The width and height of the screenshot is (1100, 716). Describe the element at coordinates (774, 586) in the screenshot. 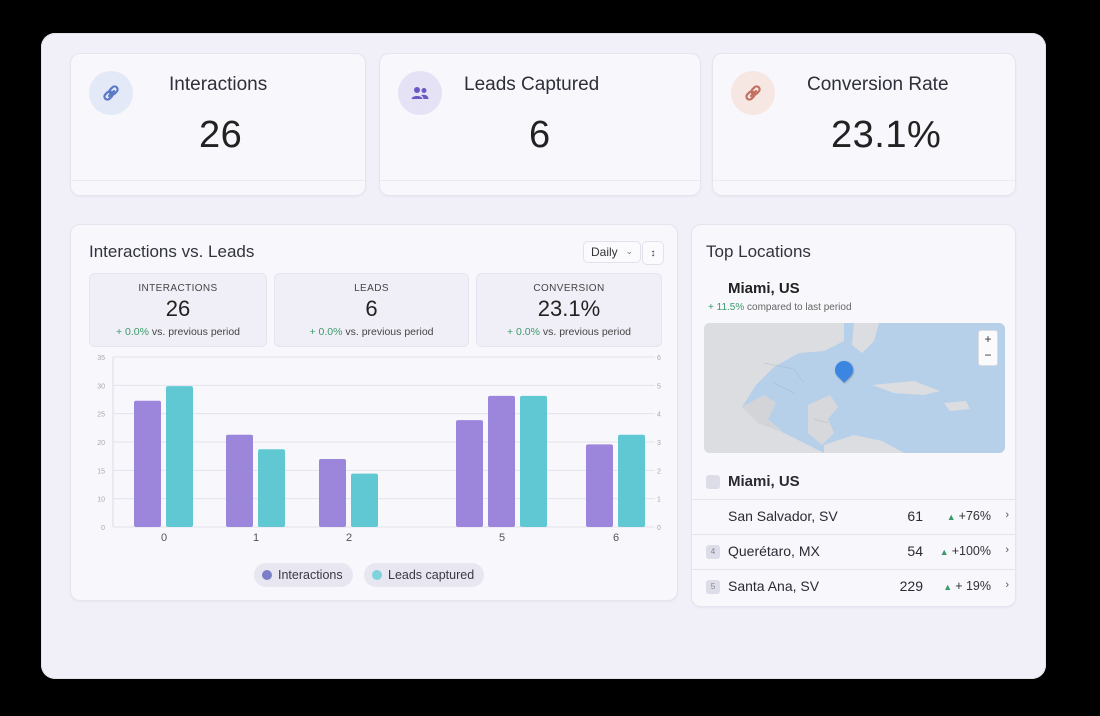

I see `location-name: Santa Ana, SV` at that location.